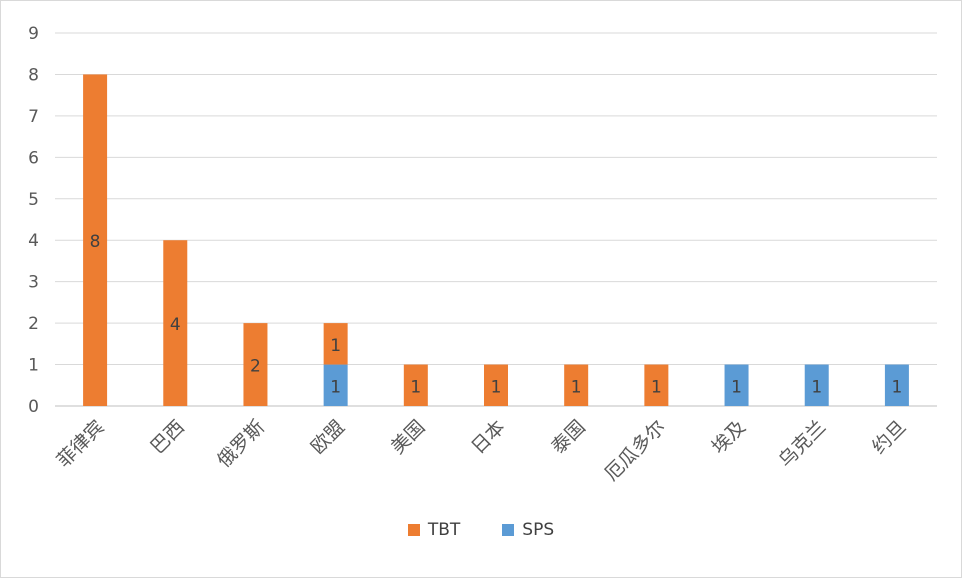 This screenshot has height=581, width=962. What do you see at coordinates (33, 158) in the screenshot?
I see `y-tick-label: 6` at bounding box center [33, 158].